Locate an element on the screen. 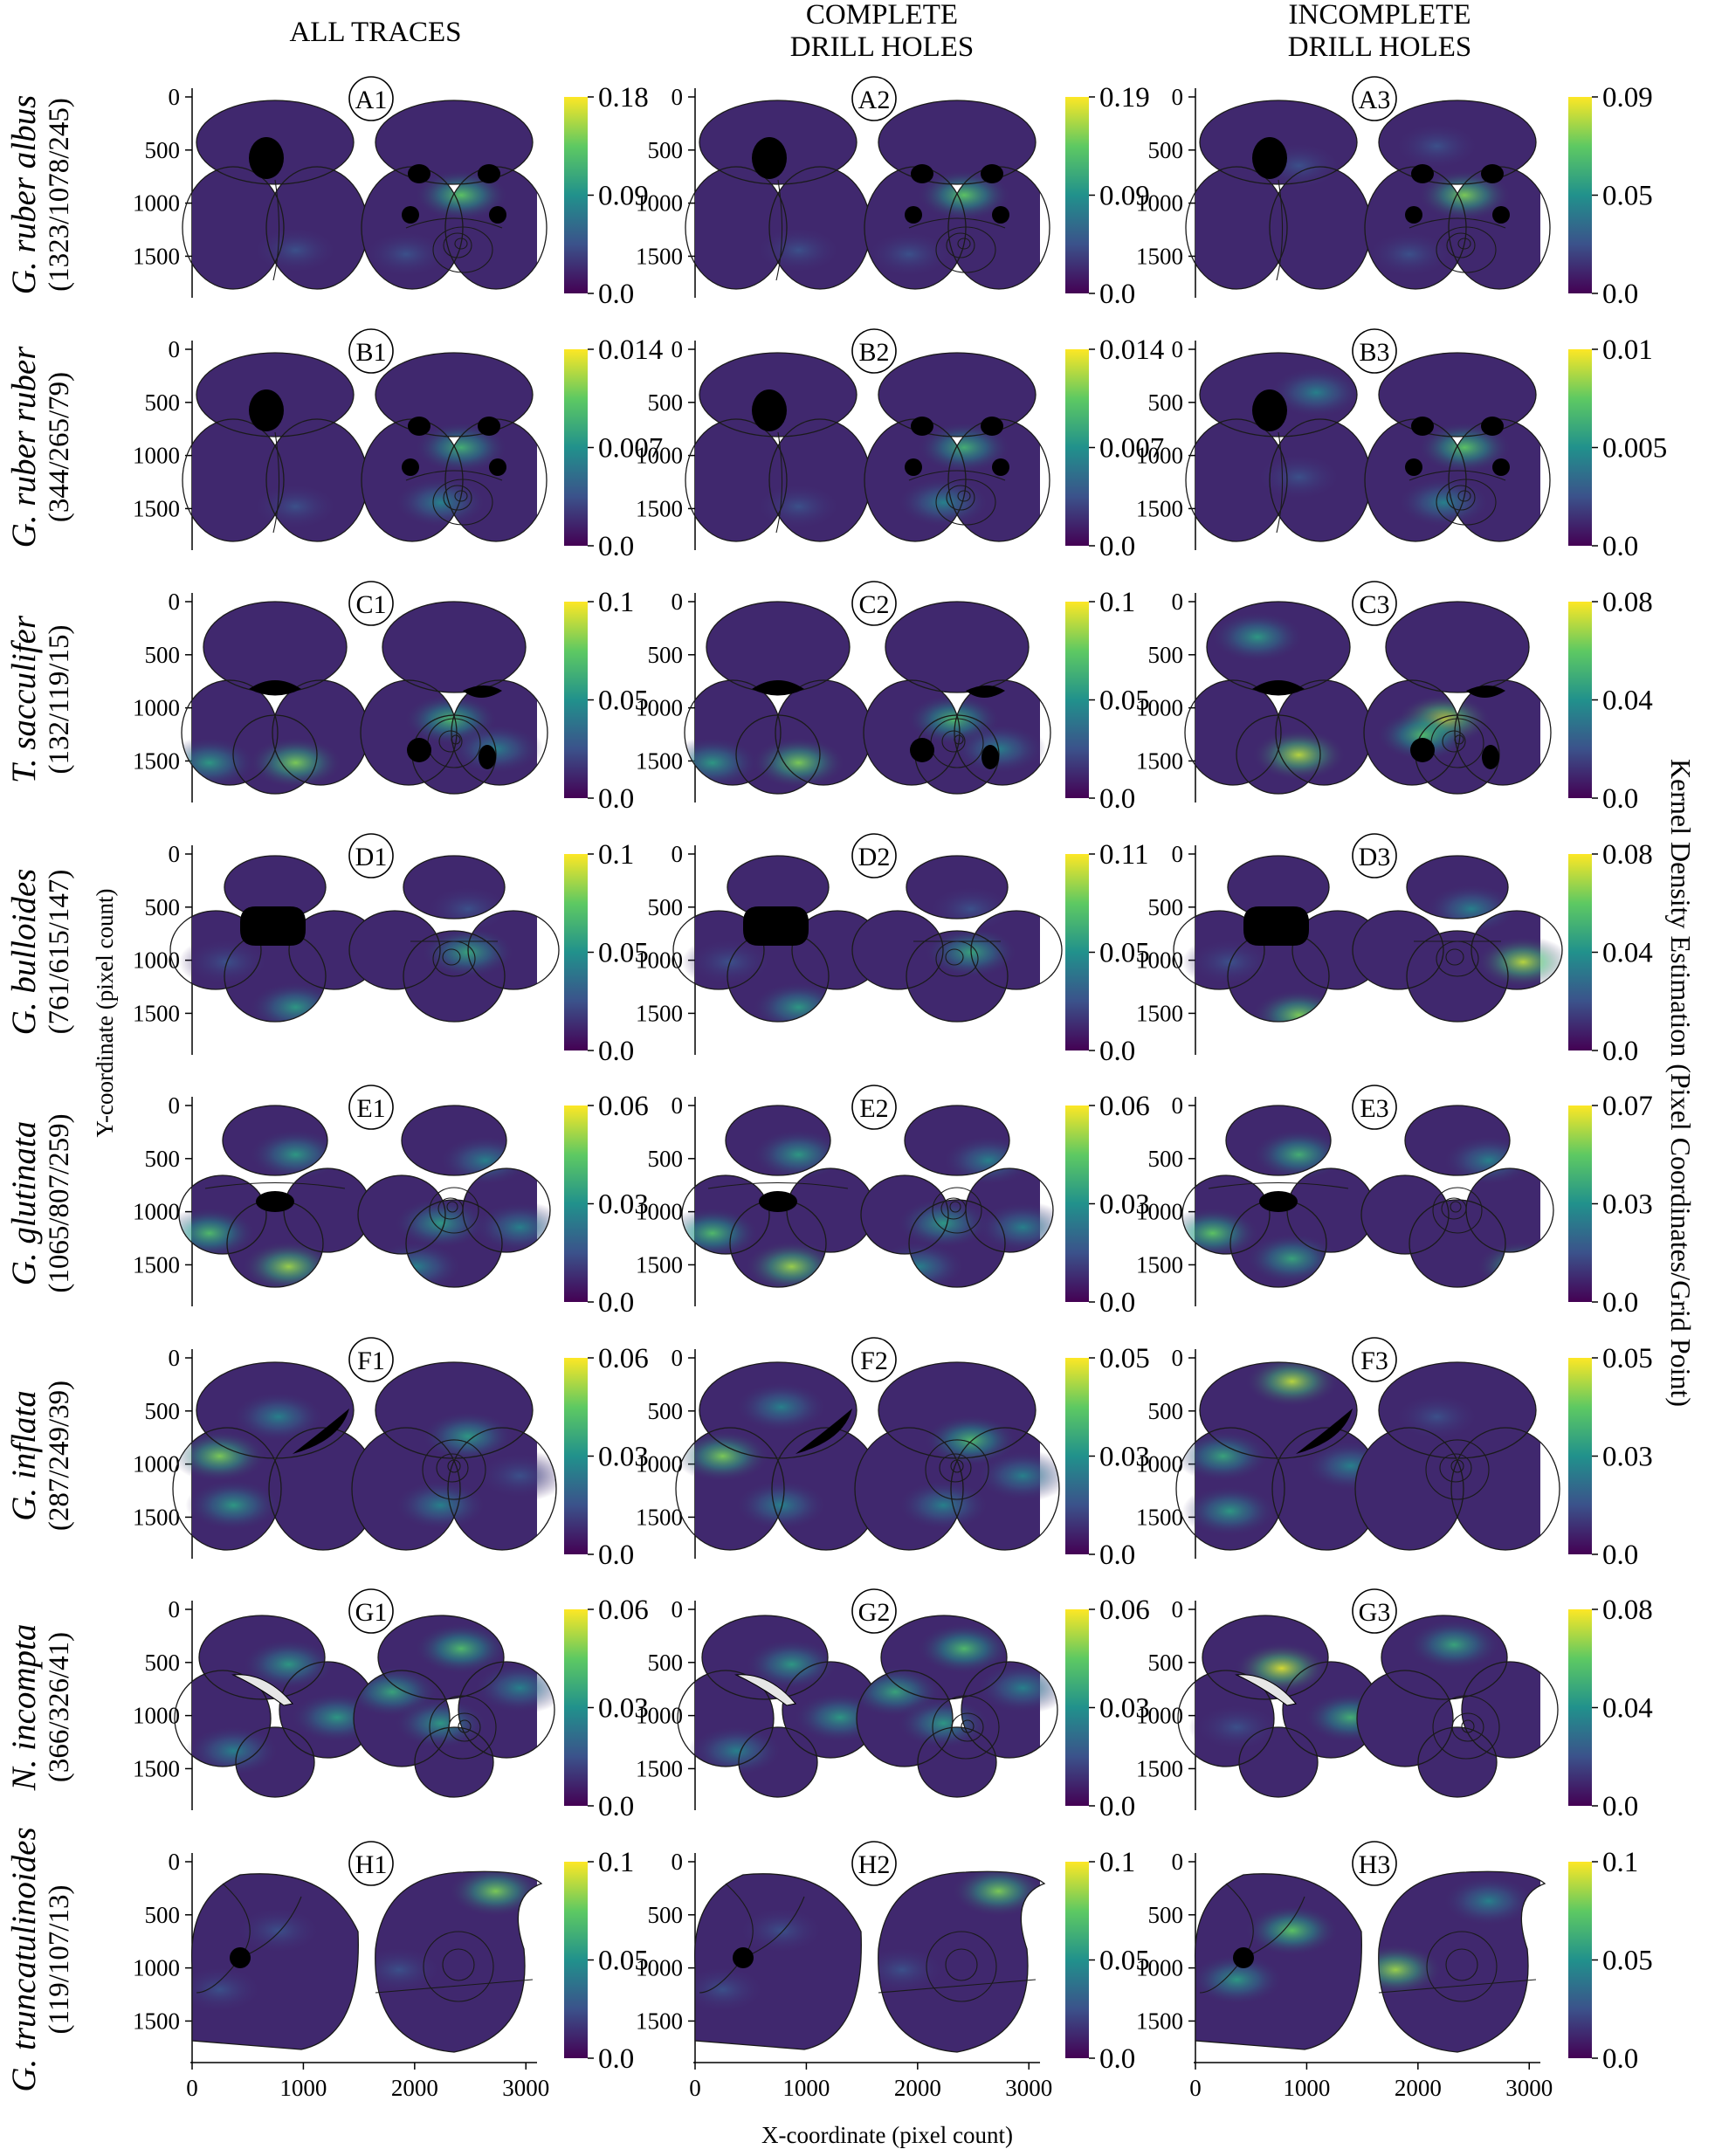 The width and height of the screenshot is (1715, 2156). colorbar-tick-label: 0.09 is located at coordinates (1124, 196).